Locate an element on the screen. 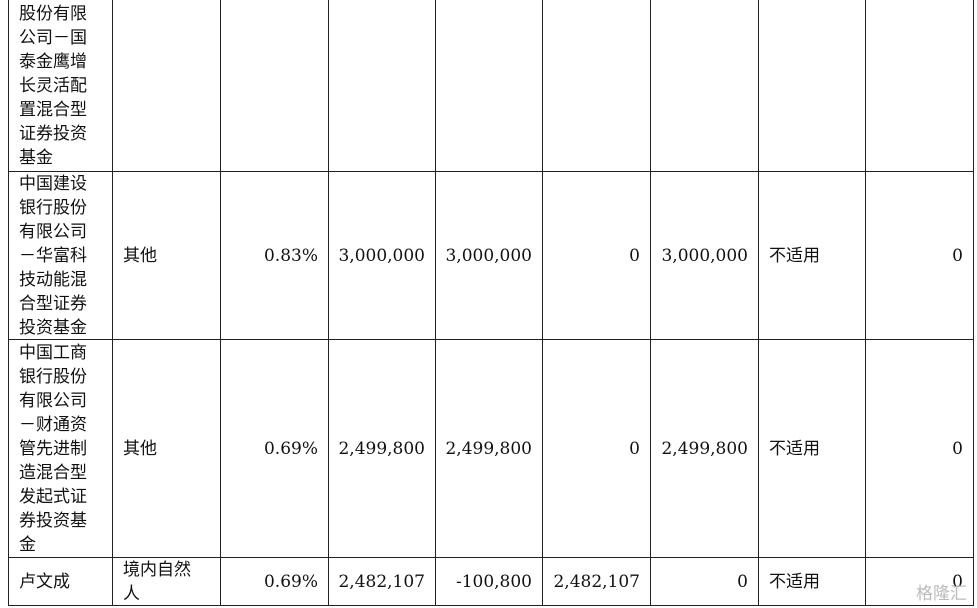 The height and width of the screenshot is (608, 977). cell-text: 中国工商银行股份有限公司－财通资管先进制造混合型发起式证券投资基金 is located at coordinates (53, 448).